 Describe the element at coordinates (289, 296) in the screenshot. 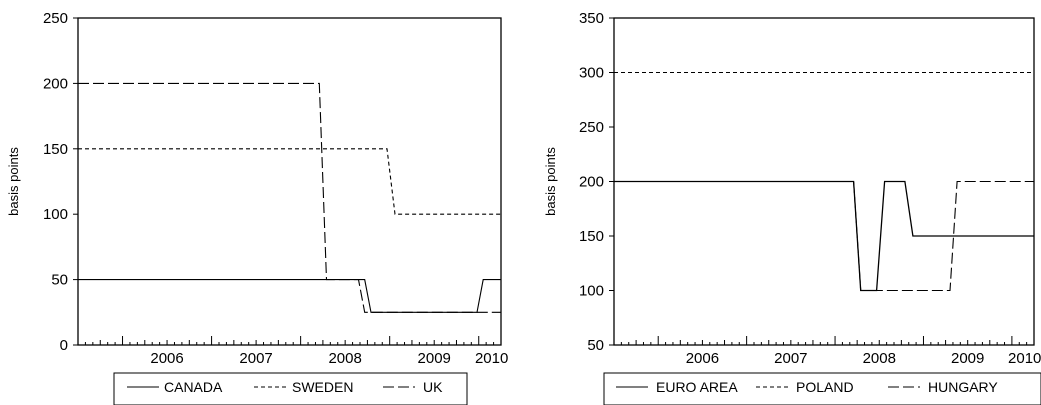

I see `series-line-canada` at that location.